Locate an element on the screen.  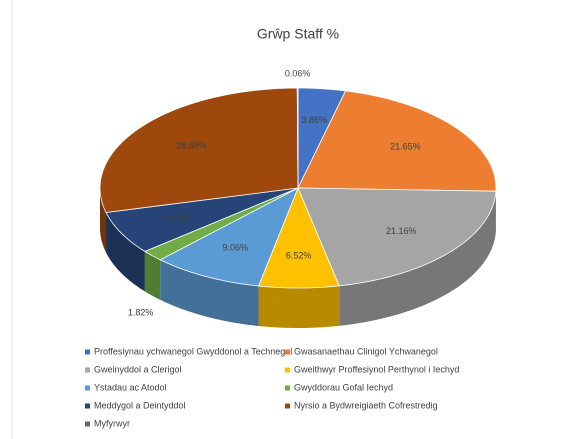
legend-label: Gwasanaethau Clinigol Ychwanegol is located at coordinates (366, 351).